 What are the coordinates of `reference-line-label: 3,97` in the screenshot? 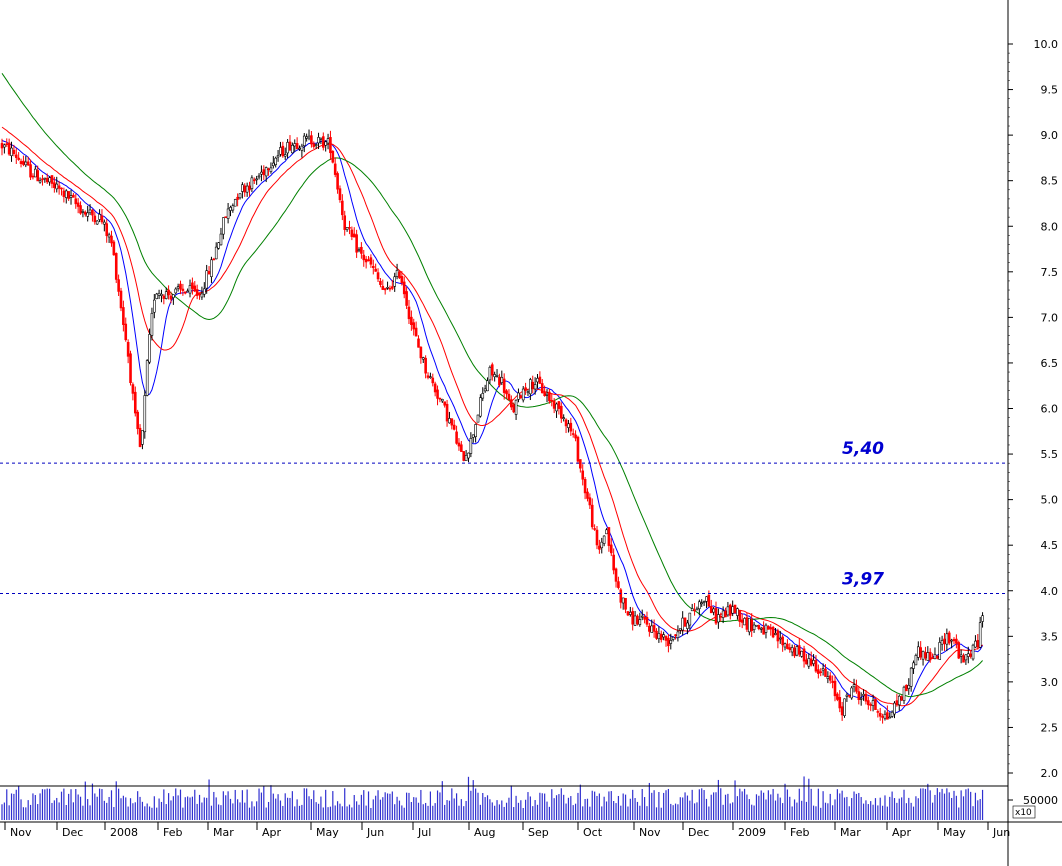 It's located at (863, 579).